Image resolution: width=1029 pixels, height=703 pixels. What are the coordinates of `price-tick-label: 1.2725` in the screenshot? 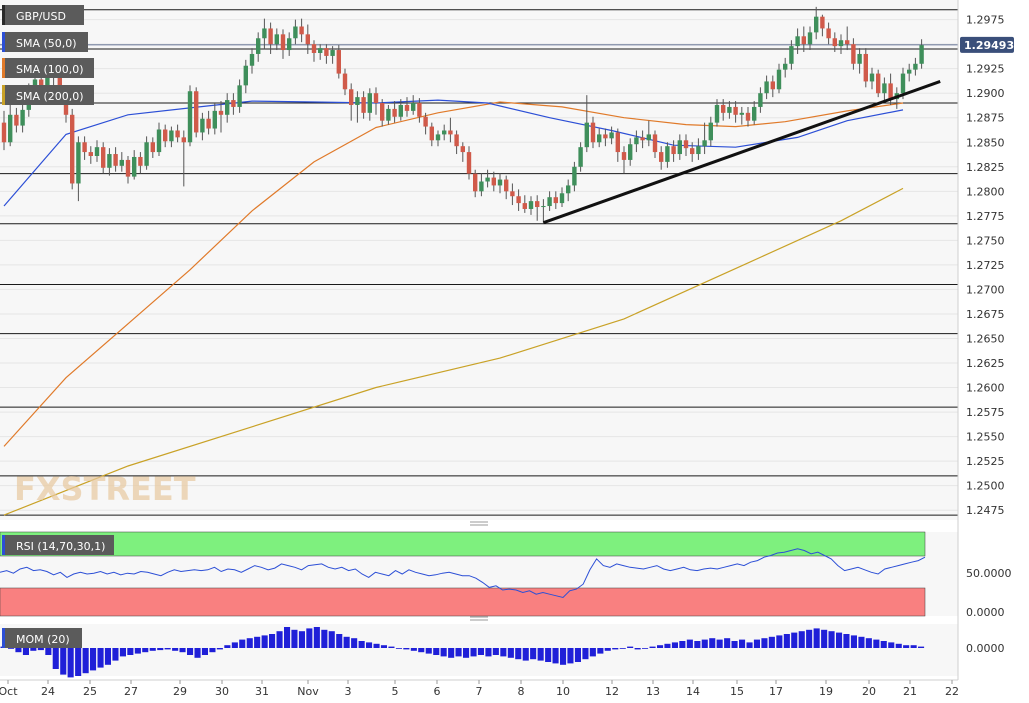 It's located at (985, 265).